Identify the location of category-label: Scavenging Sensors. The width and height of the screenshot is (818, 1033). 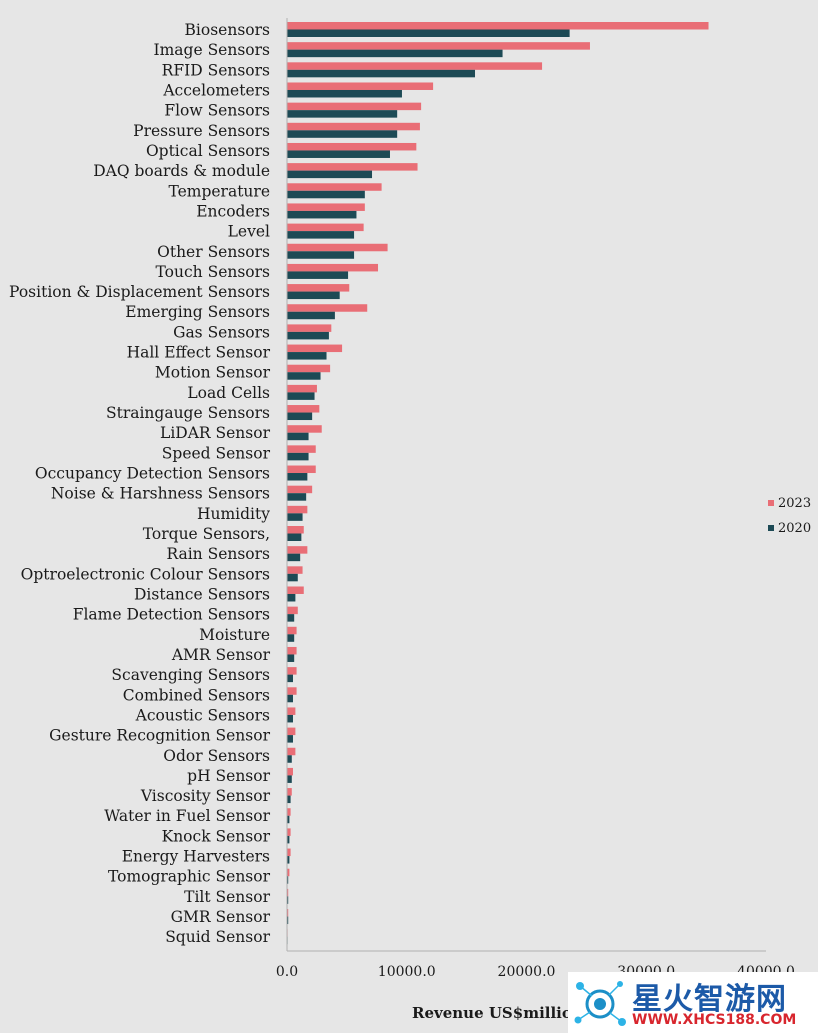
(190, 675).